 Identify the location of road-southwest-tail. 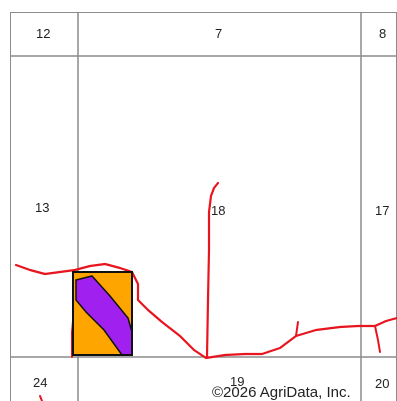
(41, 398).